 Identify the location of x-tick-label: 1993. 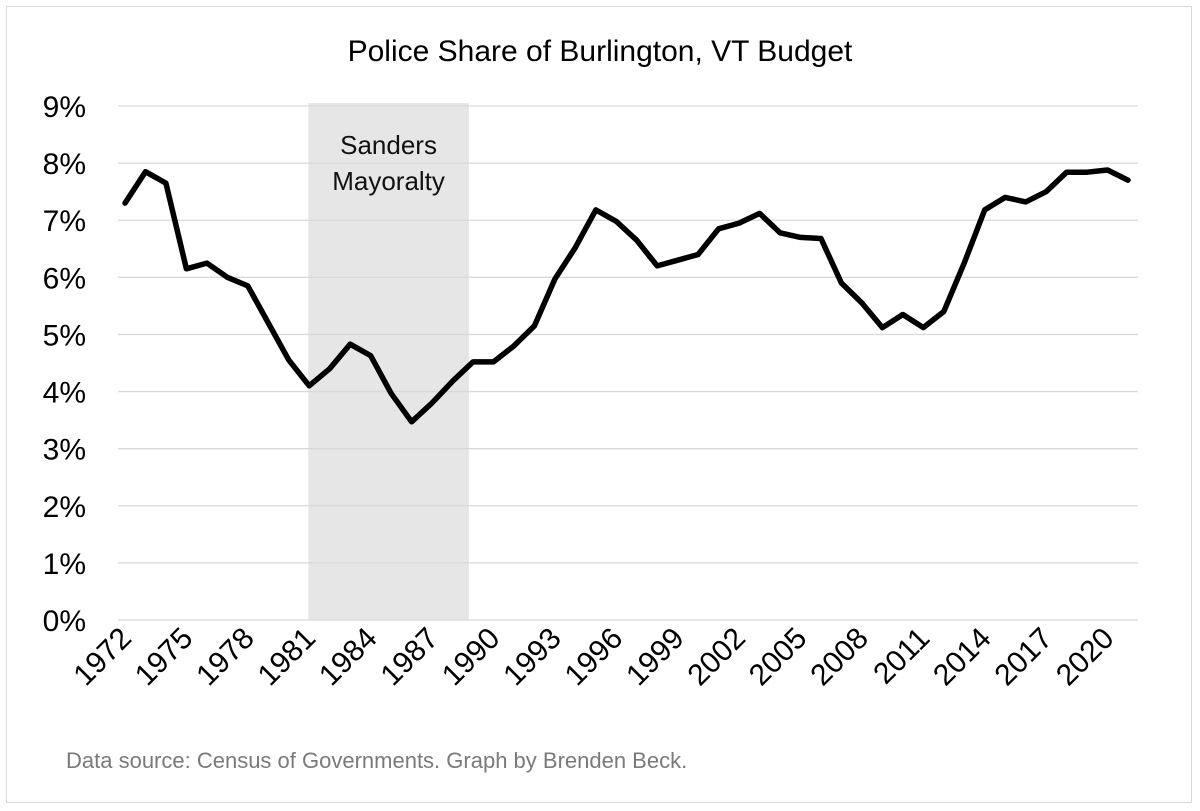
(532, 657).